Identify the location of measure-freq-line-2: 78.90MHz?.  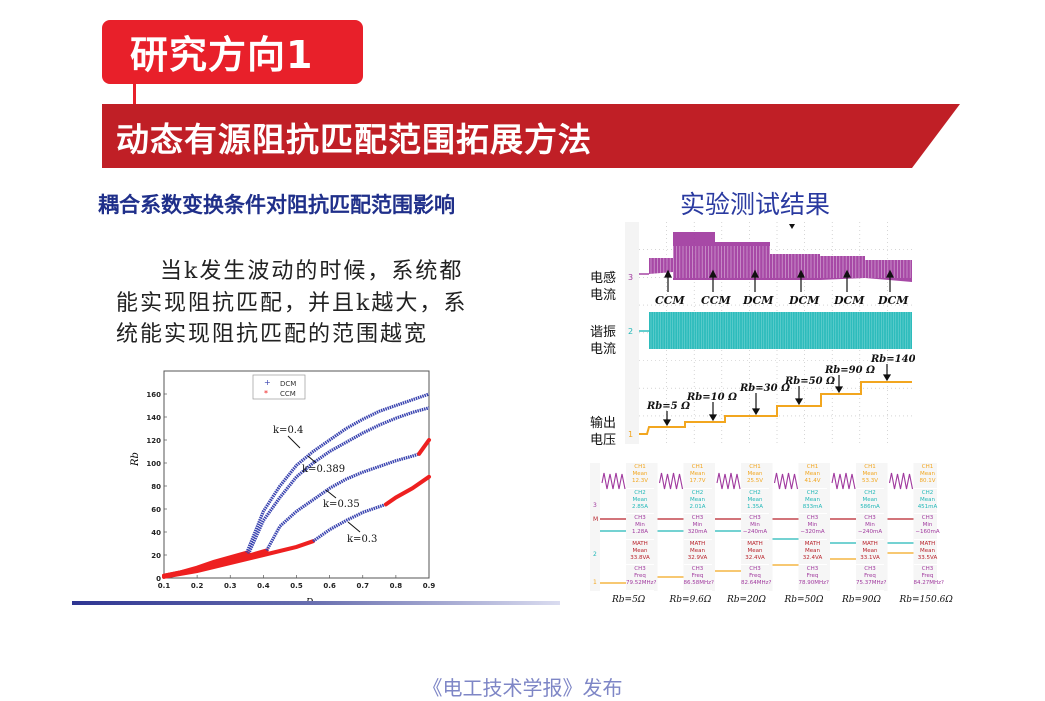
(813, 583).